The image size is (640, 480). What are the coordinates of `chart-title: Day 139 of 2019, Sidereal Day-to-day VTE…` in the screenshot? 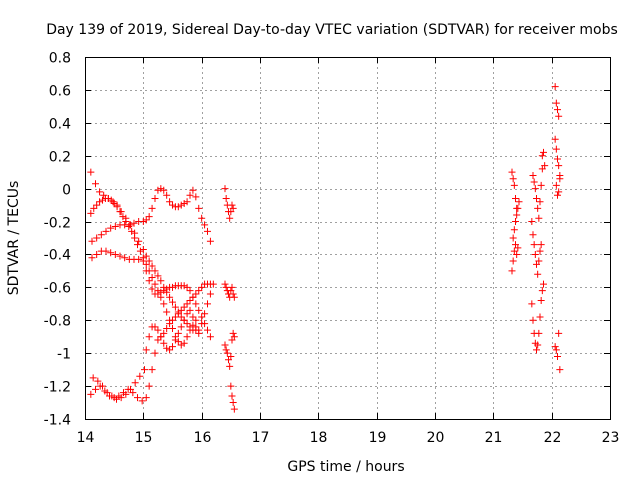 It's located at (332, 30).